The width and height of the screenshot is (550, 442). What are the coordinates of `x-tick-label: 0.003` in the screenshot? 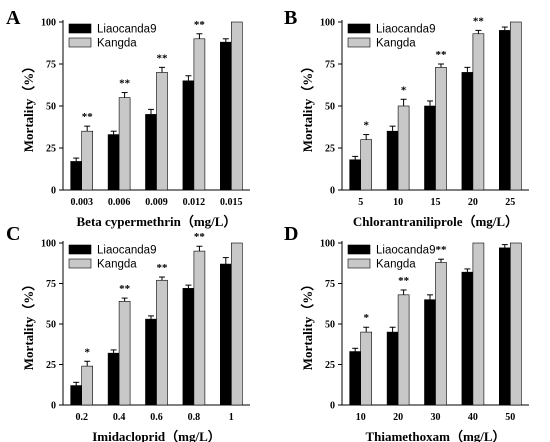 It's located at (81, 202).